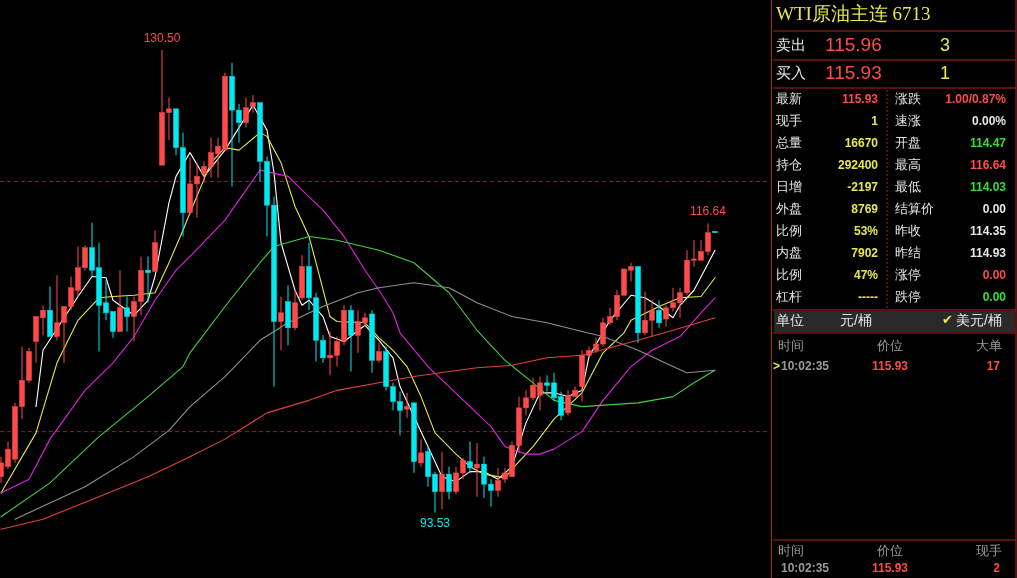 This screenshot has height=578, width=1017. What do you see at coordinates (789, 99) in the screenshot?
I see `text: 最新` at bounding box center [789, 99].